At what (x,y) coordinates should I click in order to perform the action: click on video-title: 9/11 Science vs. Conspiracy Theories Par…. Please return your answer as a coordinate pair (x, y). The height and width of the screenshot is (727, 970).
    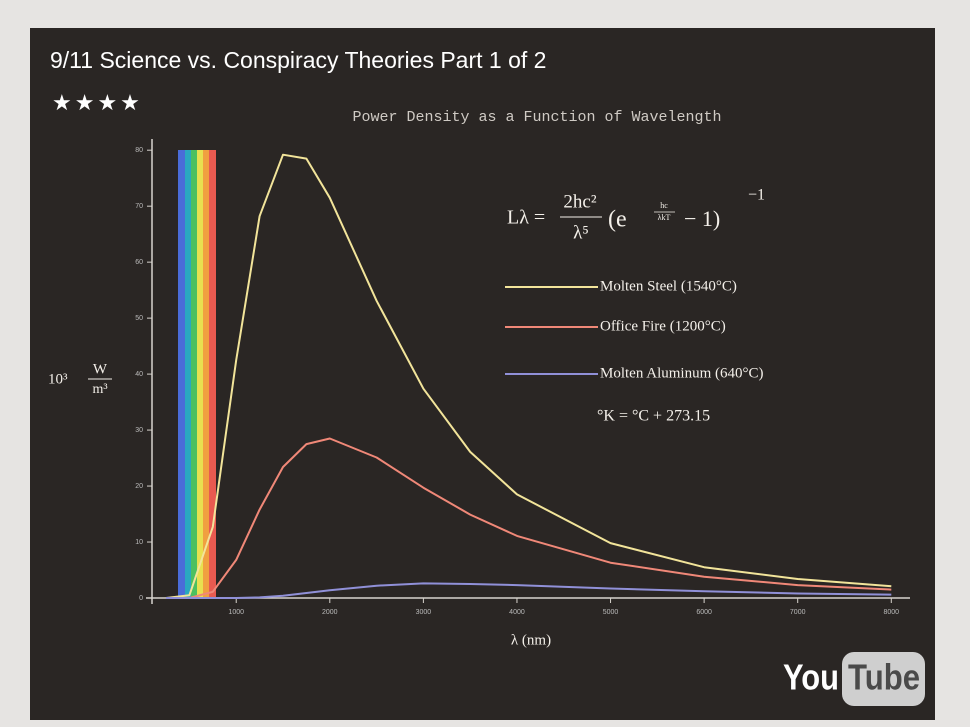
    Looking at the image, I should click on (298, 60).